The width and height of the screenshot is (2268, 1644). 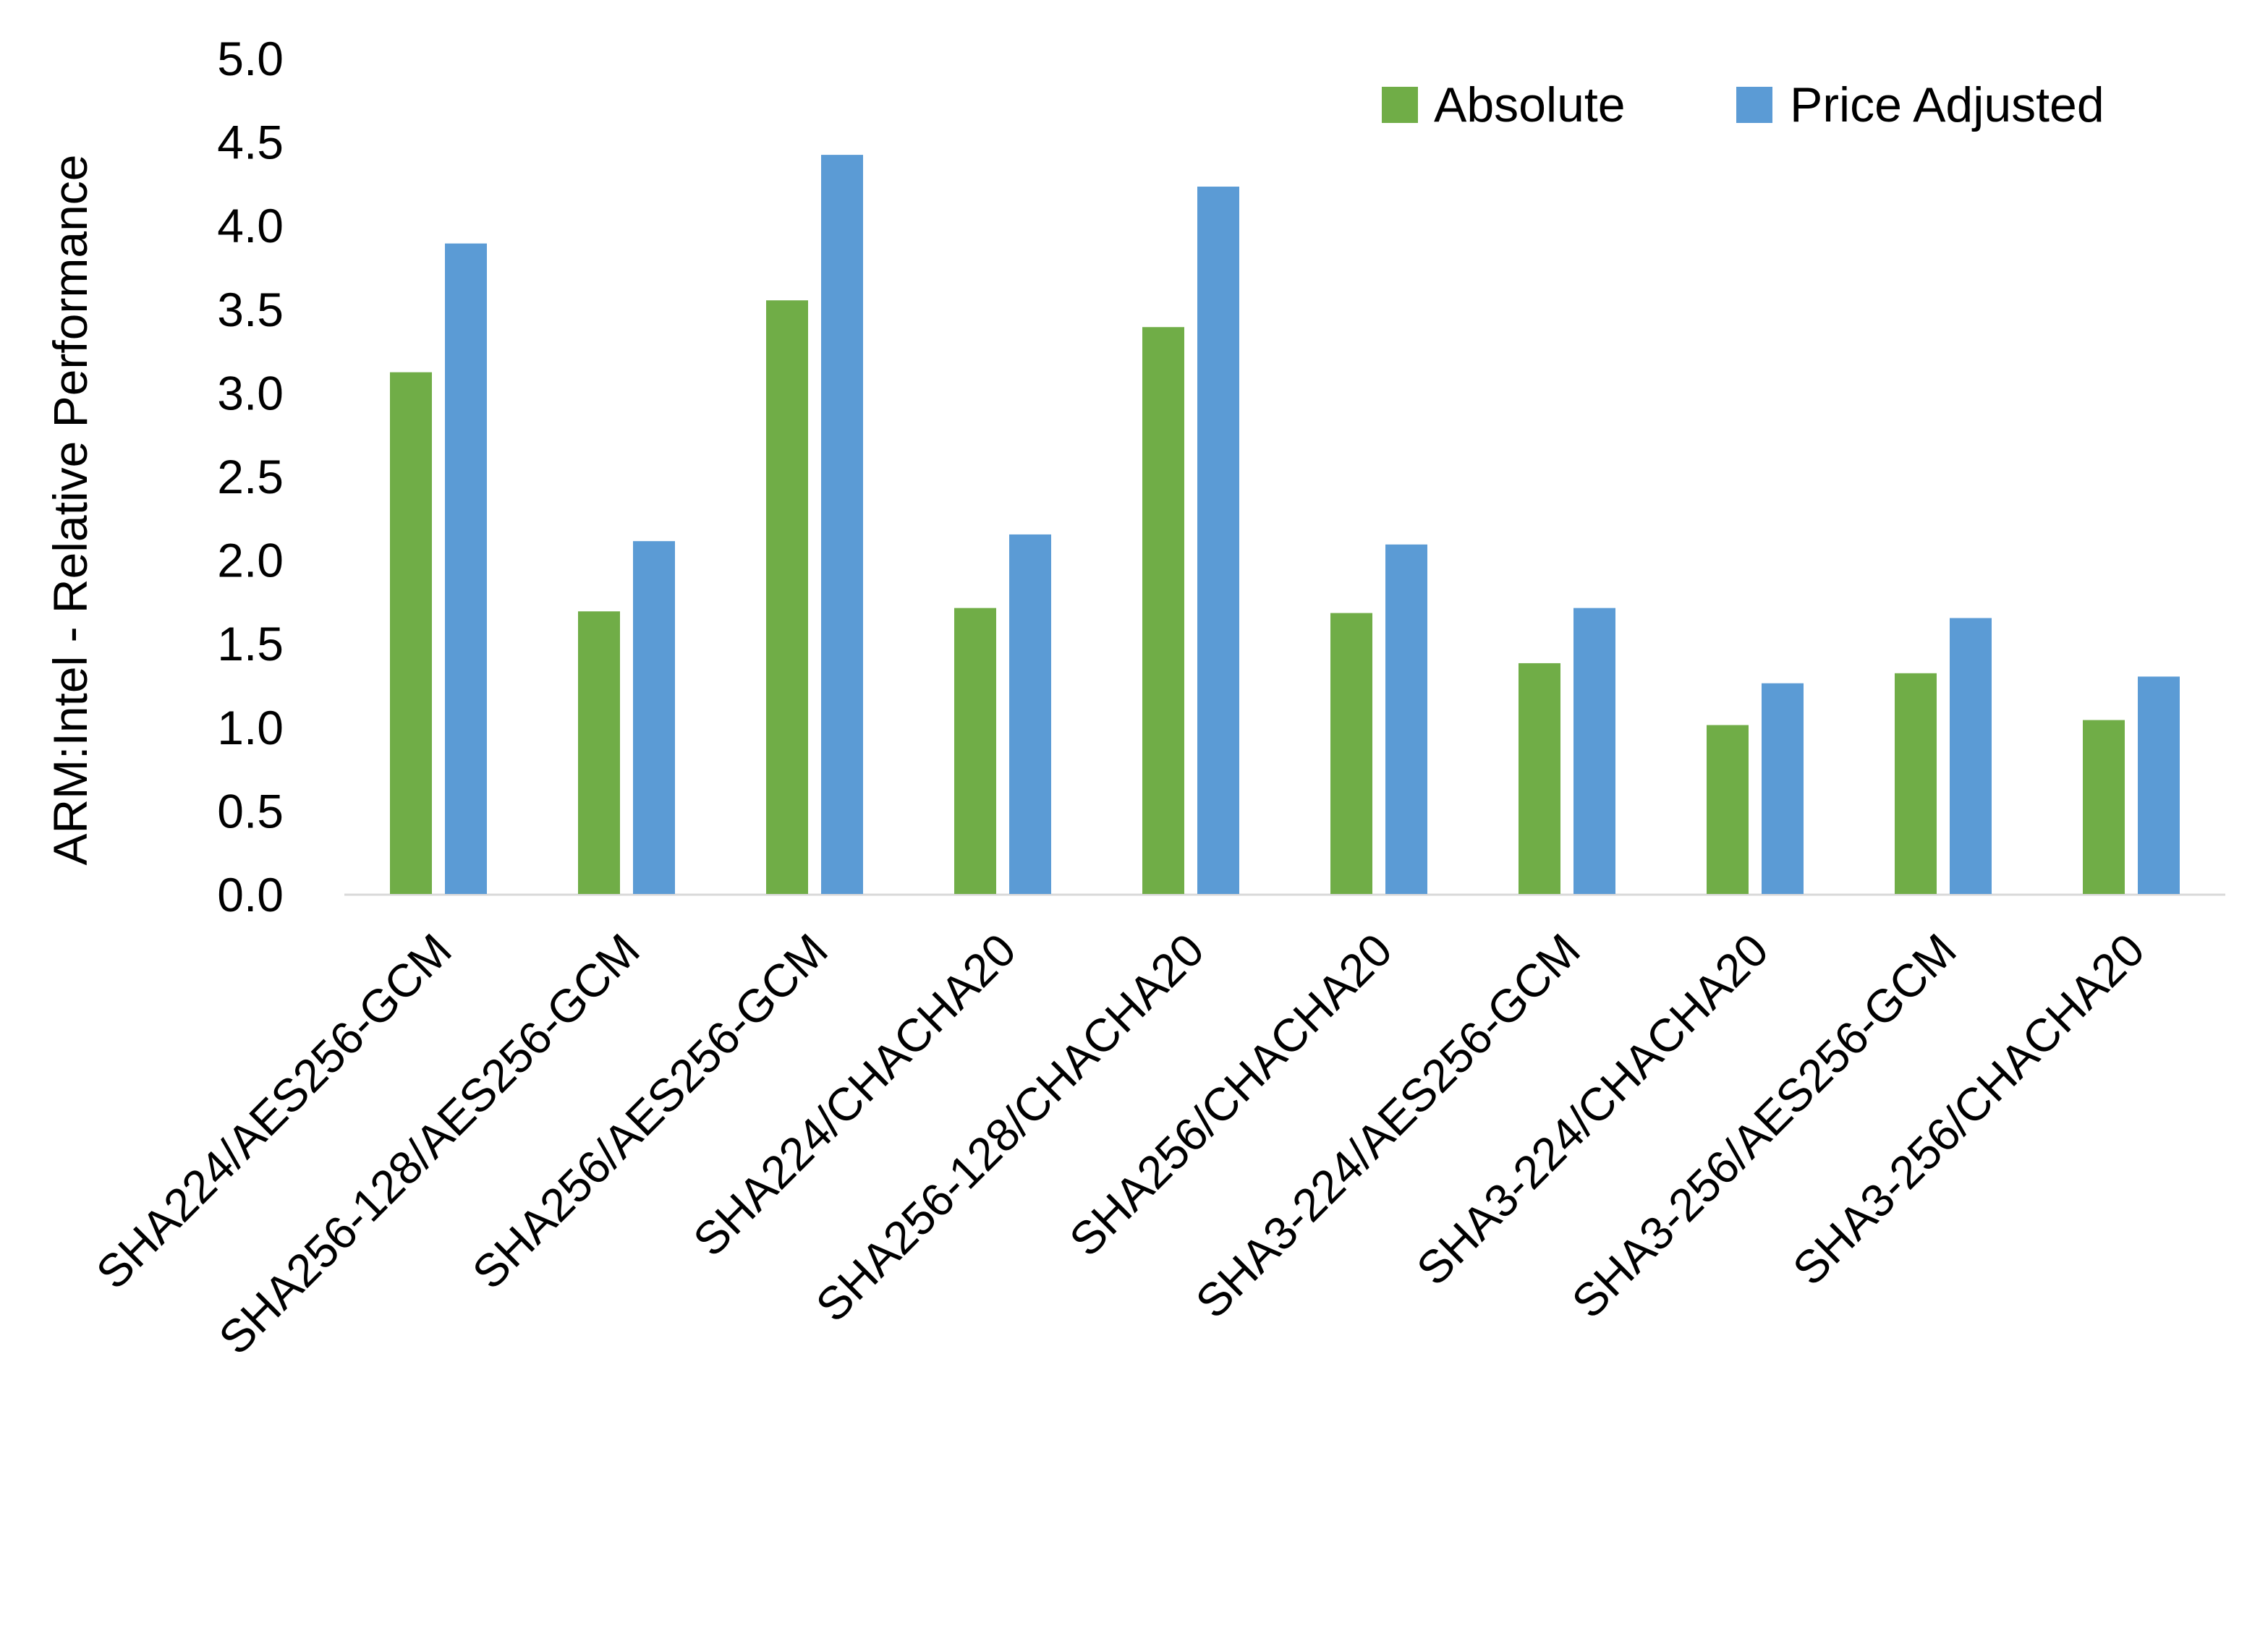 I want to click on legend: Absolute Price Adjusted, so click(x=1743, y=104).